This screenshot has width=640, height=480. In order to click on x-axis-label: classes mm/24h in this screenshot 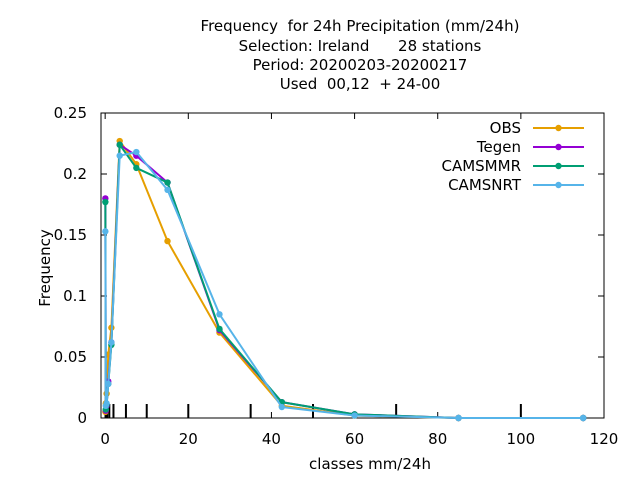, I will do `click(370, 464)`.